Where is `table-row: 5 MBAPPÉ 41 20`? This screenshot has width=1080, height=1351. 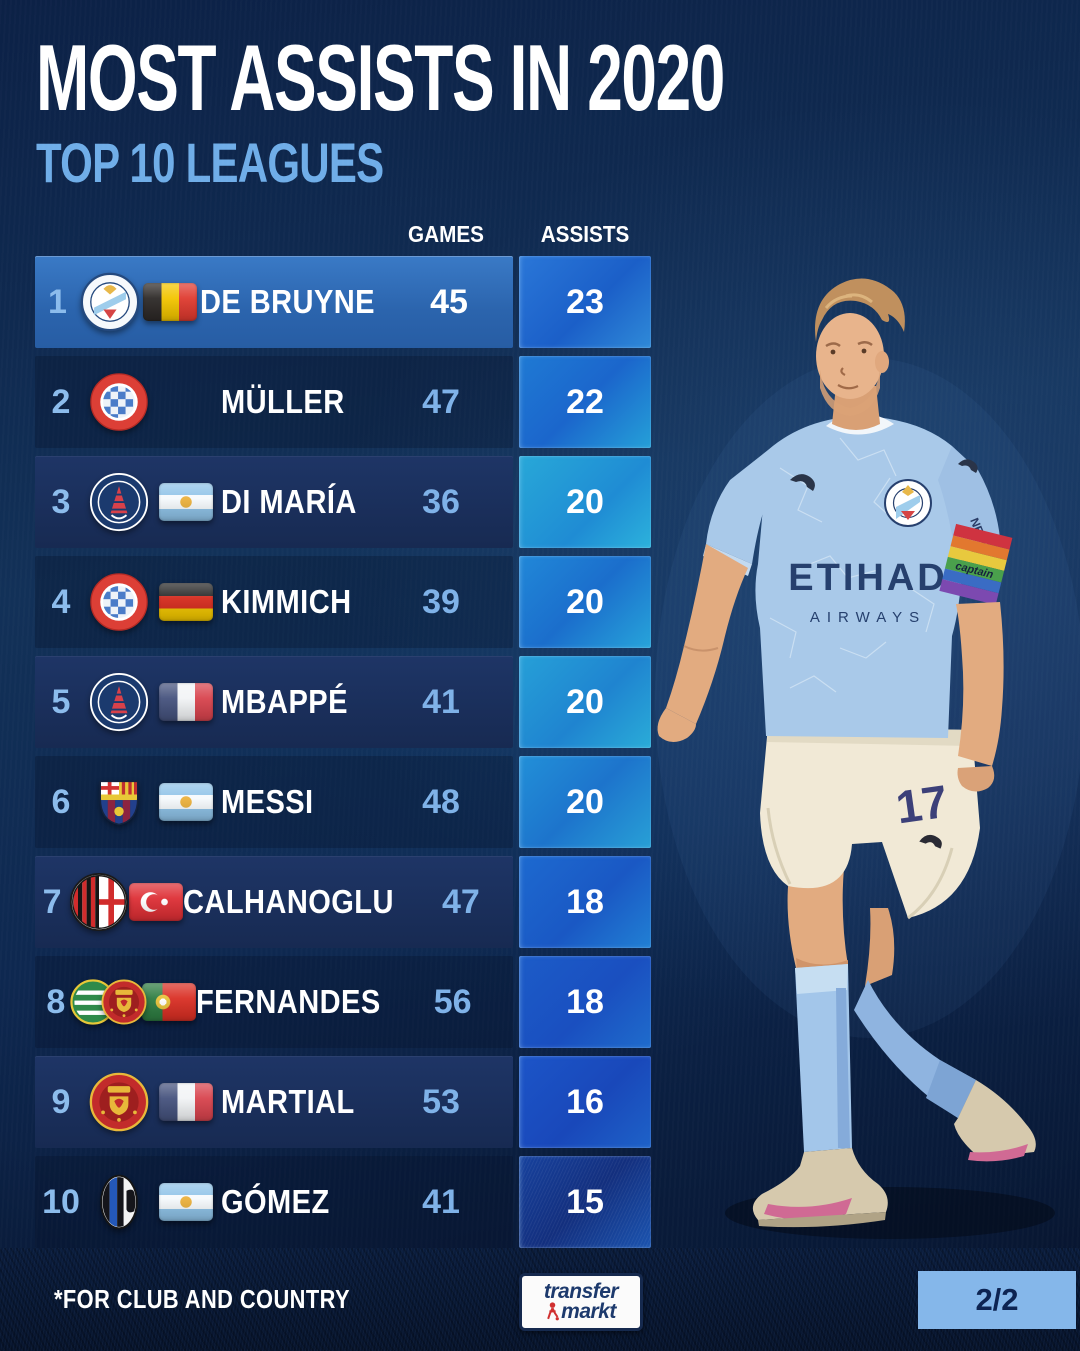
table-row: 5 MBAPPÉ 41 20 is located at coordinates (343, 702).